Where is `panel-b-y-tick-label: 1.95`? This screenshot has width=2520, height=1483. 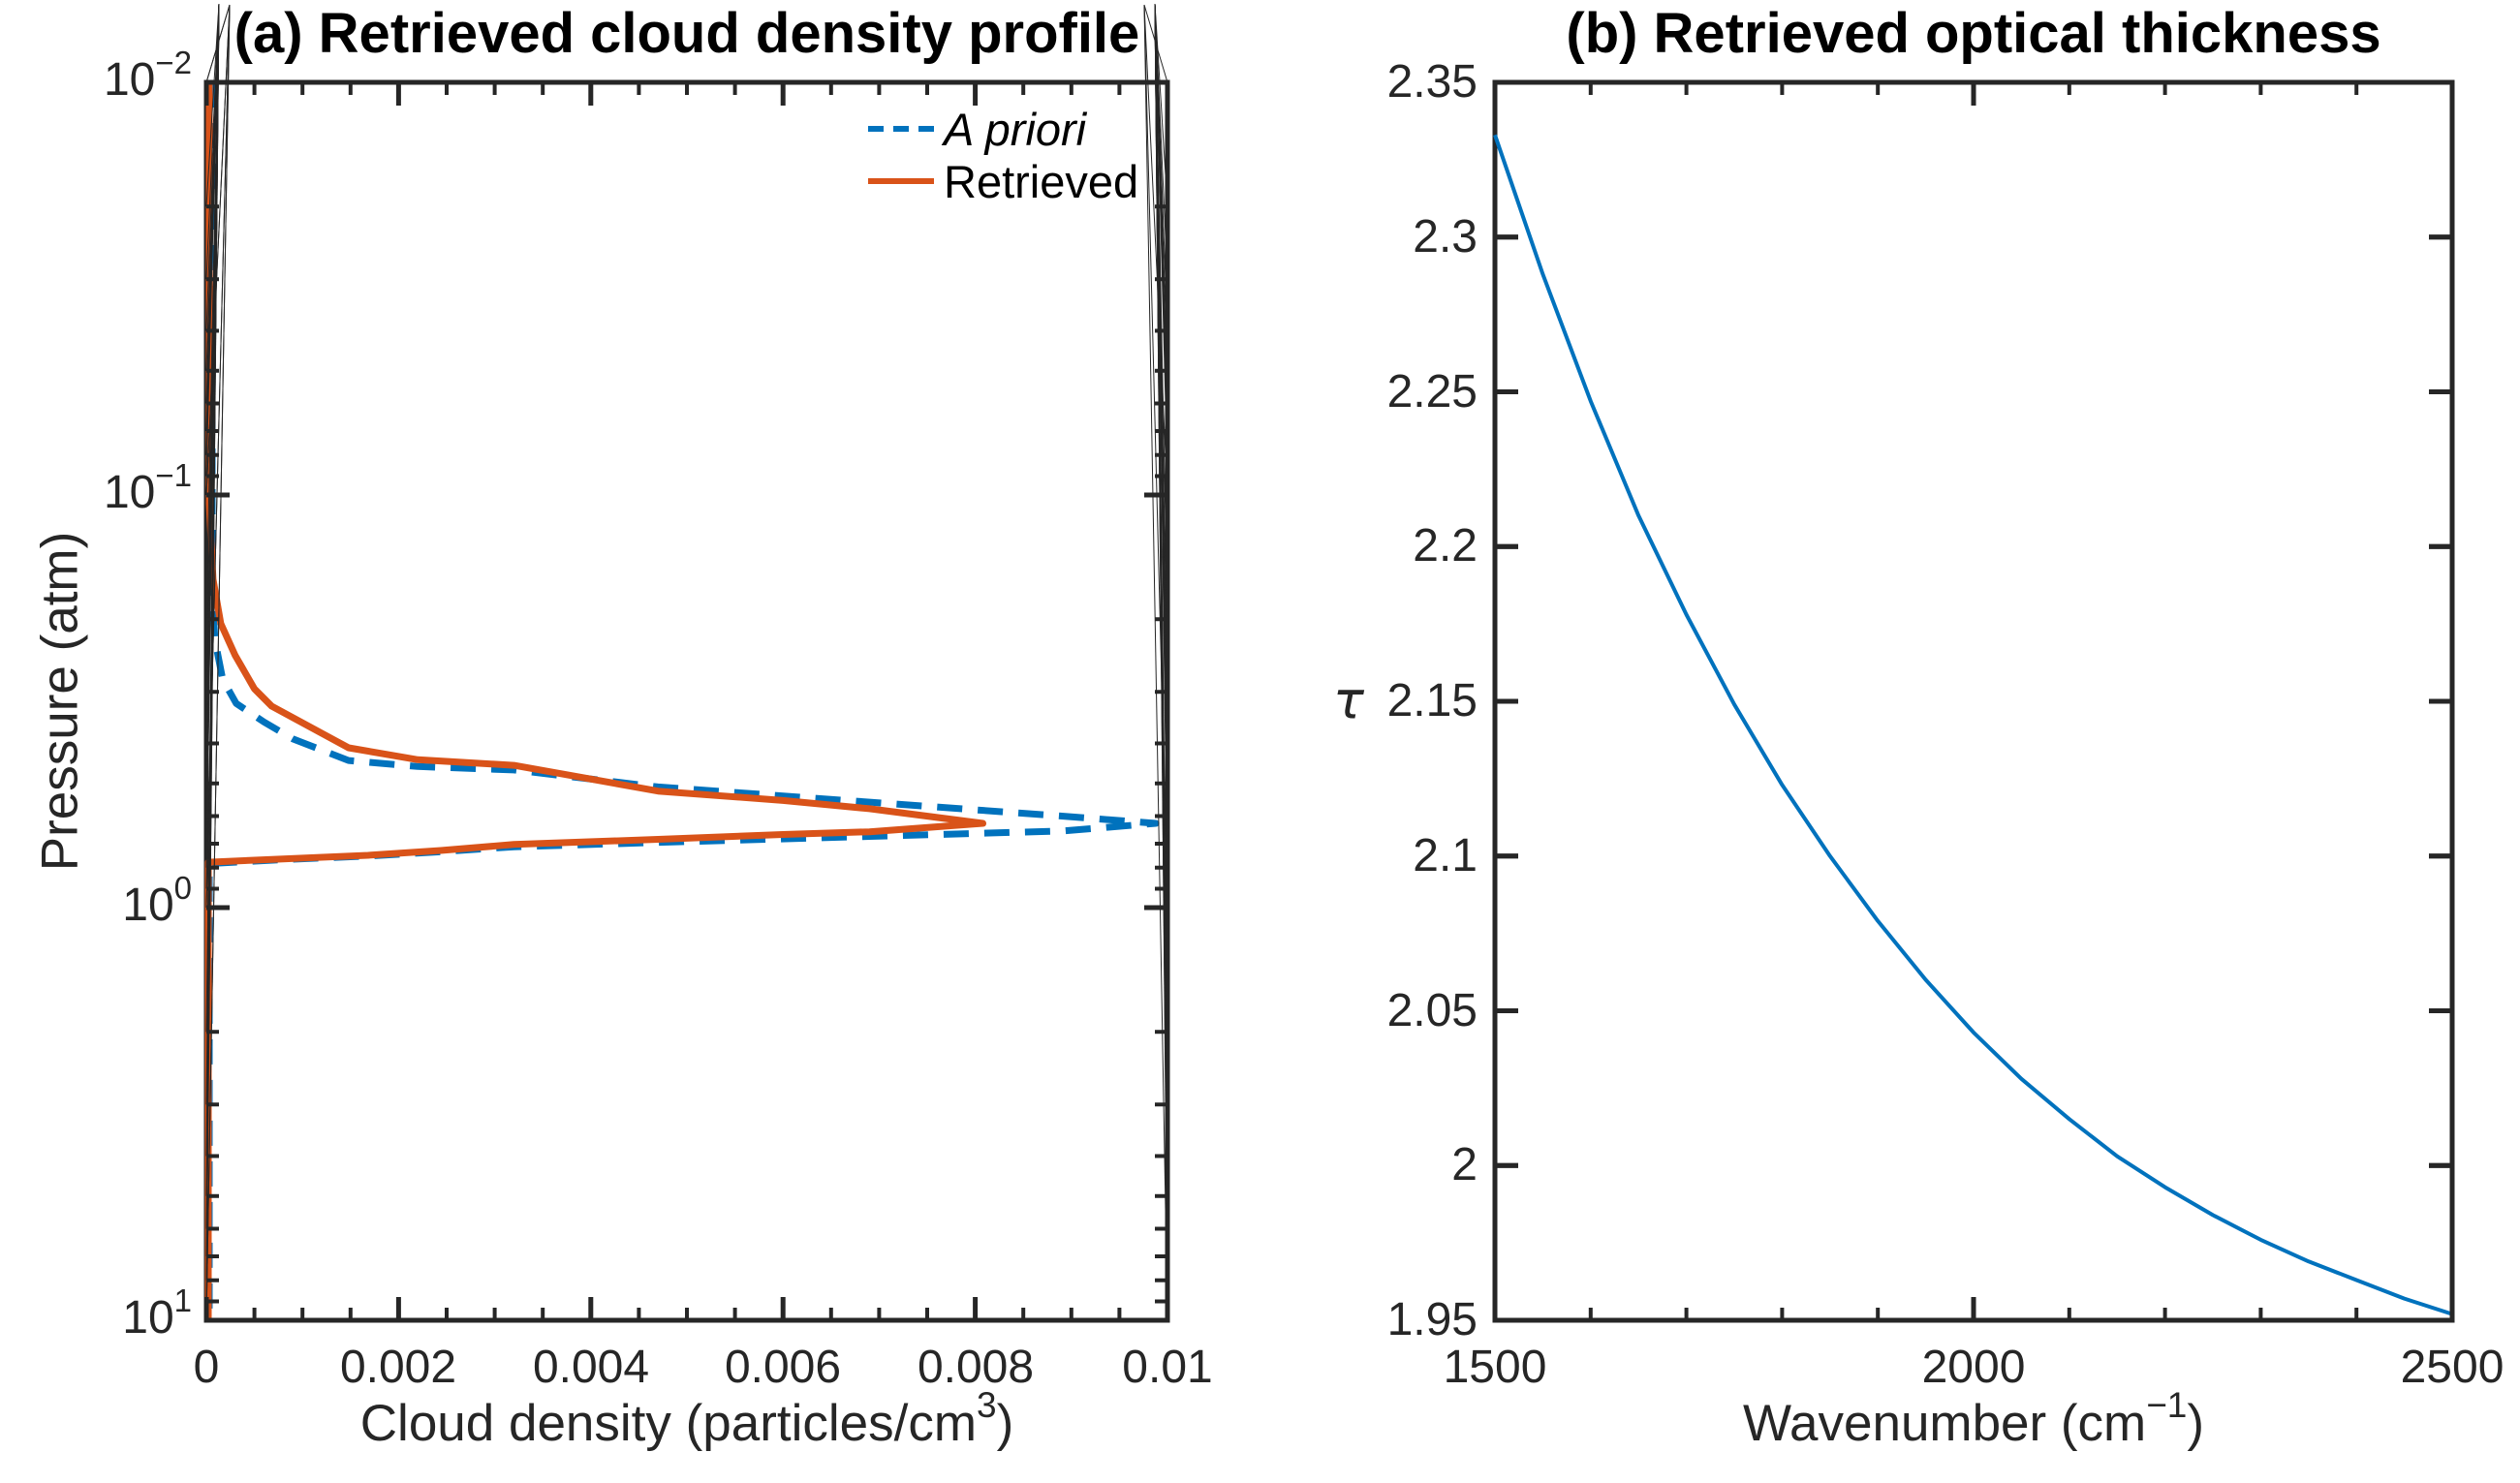
panel-b-y-tick-label: 1.95 is located at coordinates (1432, 1320).